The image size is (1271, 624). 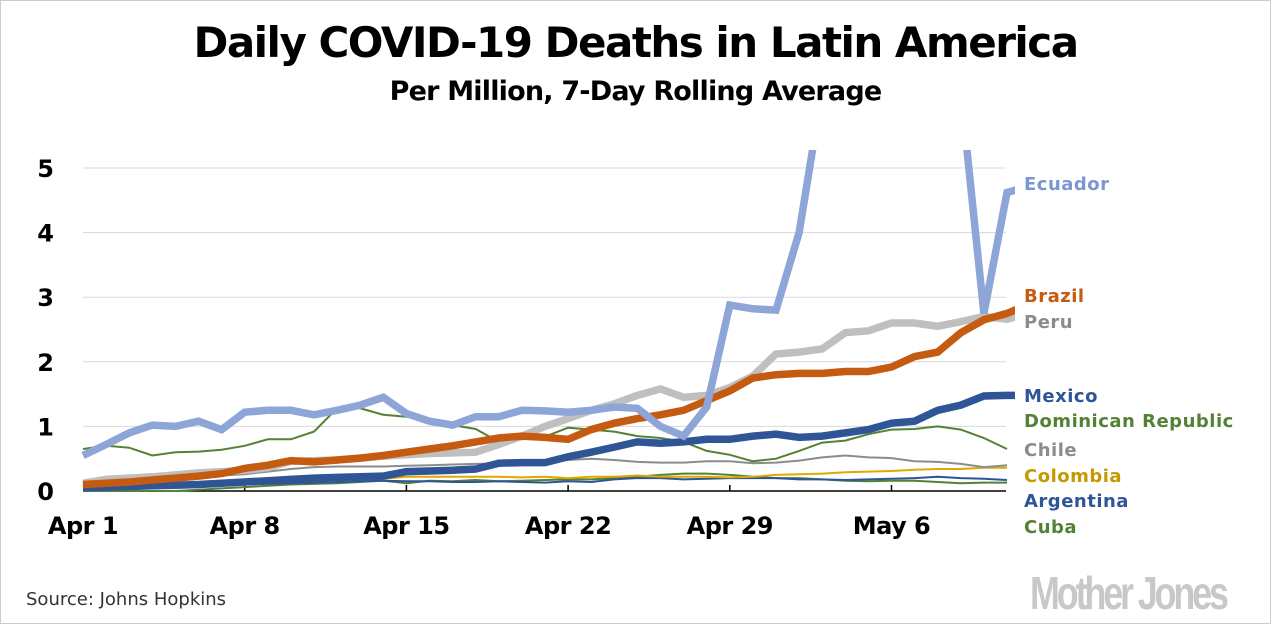 What do you see at coordinates (1048, 322) in the screenshot?
I see `label-peru: Peru` at bounding box center [1048, 322].